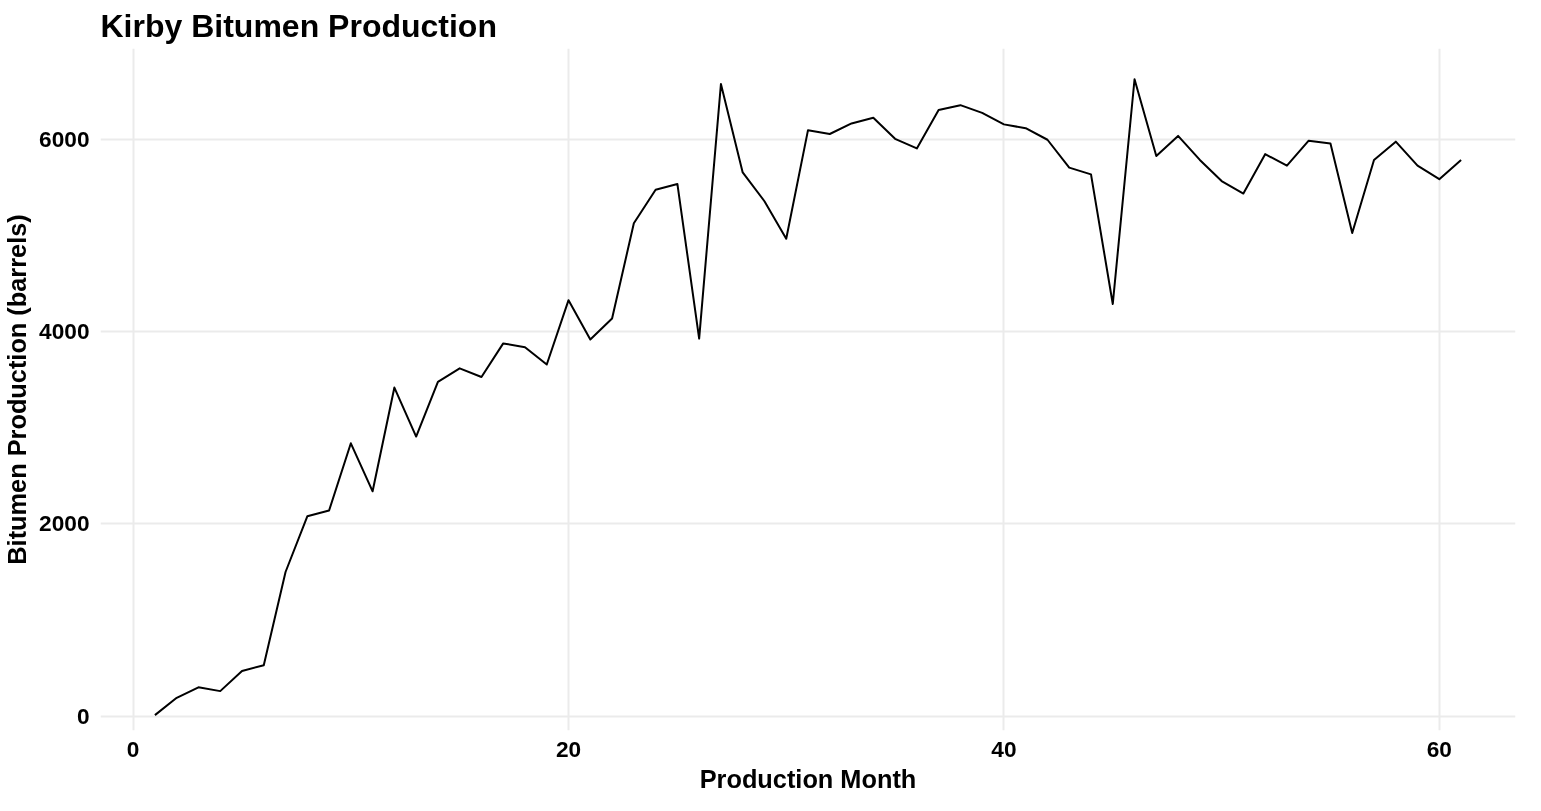 The height and width of the screenshot is (811, 1541). What do you see at coordinates (64, 331) in the screenshot?
I see `y-tick-label: 4000` at bounding box center [64, 331].